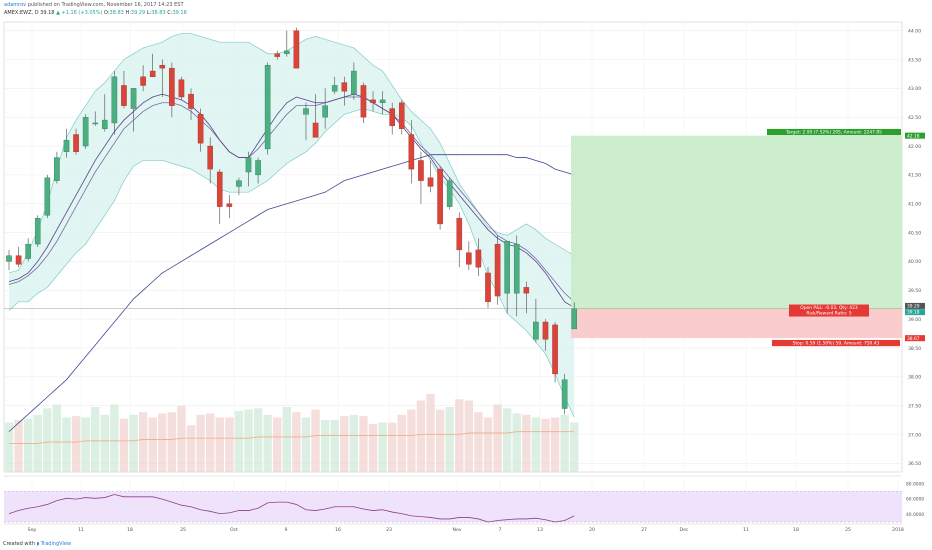  What do you see at coordinates (914, 320) in the screenshot?
I see `y-tick-label: 39.00` at bounding box center [914, 320].